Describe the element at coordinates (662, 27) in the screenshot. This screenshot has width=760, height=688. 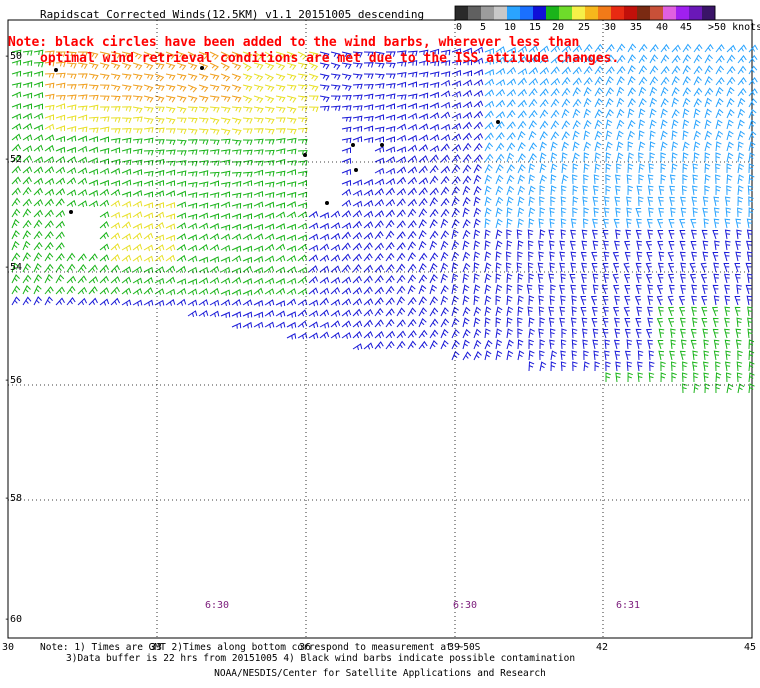
I see `colorbar-label: 40` at that location.